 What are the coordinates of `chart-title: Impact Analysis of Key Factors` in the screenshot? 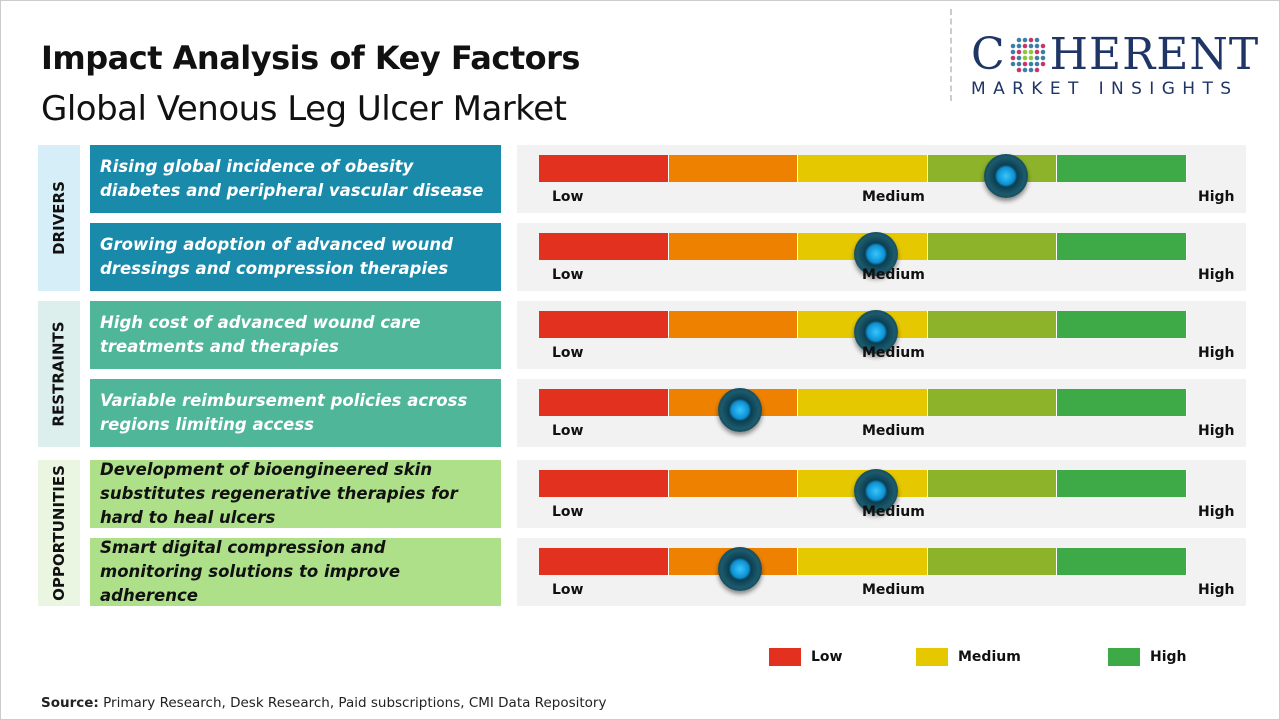 It's located at (310, 58).